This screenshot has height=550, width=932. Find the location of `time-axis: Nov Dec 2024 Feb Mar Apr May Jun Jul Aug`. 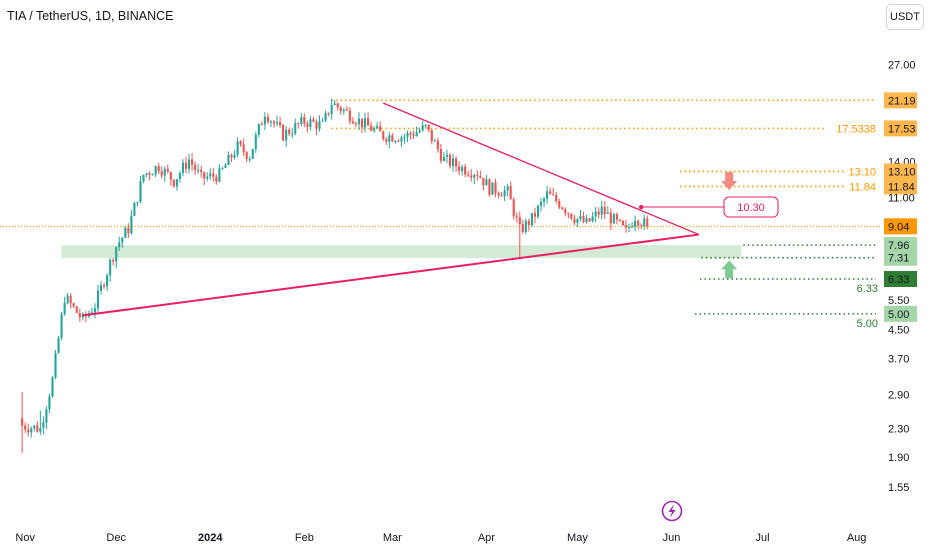

time-axis: Nov Dec 2024 Feb Mar Apr May Jun Jul Aug is located at coordinates (440, 538).